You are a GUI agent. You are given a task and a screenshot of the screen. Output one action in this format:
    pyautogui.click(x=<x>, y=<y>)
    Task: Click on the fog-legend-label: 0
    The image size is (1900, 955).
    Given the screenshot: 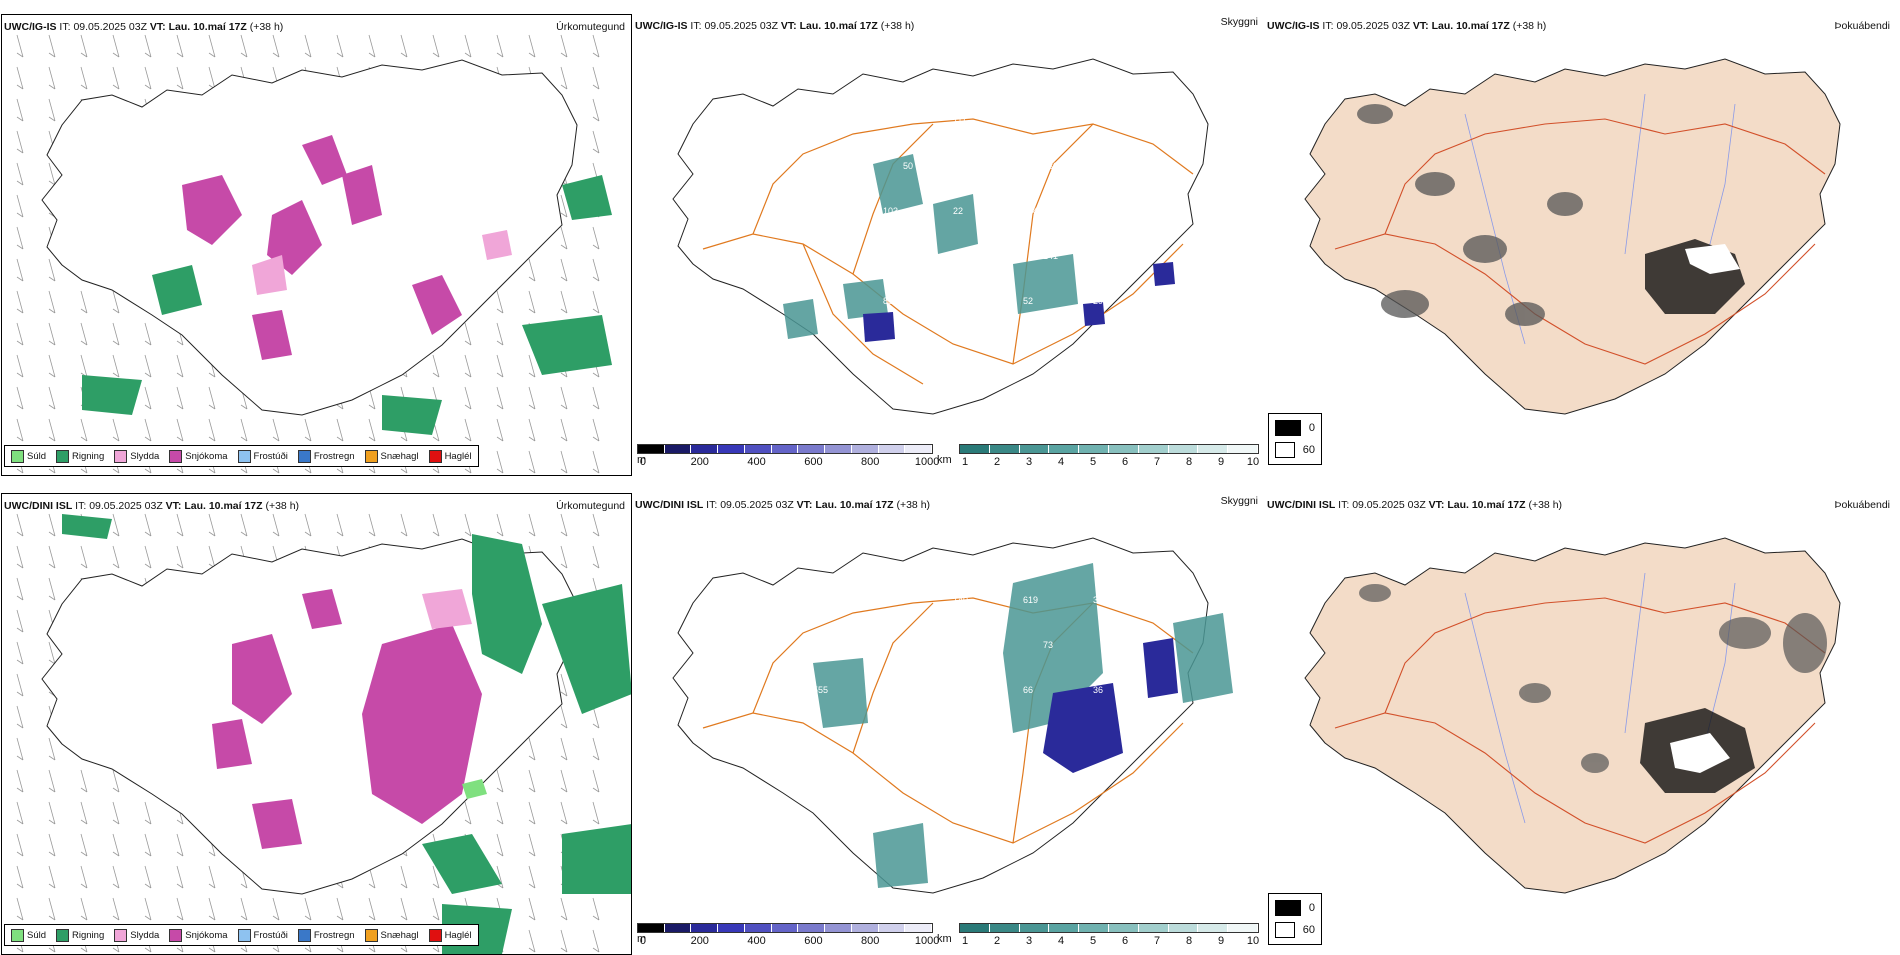 What is the action you would take?
    pyautogui.click(x=1311, y=428)
    